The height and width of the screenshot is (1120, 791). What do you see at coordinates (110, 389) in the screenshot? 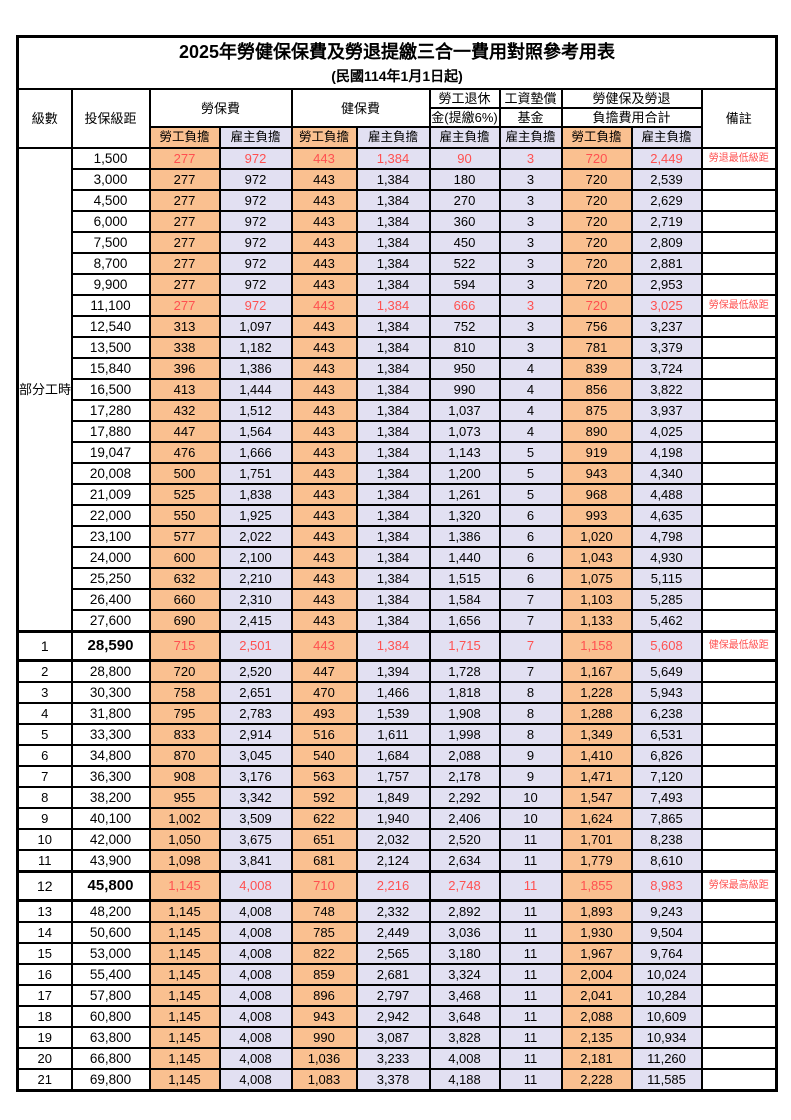
I see `bracket-cell: 16,500` at bounding box center [110, 389].